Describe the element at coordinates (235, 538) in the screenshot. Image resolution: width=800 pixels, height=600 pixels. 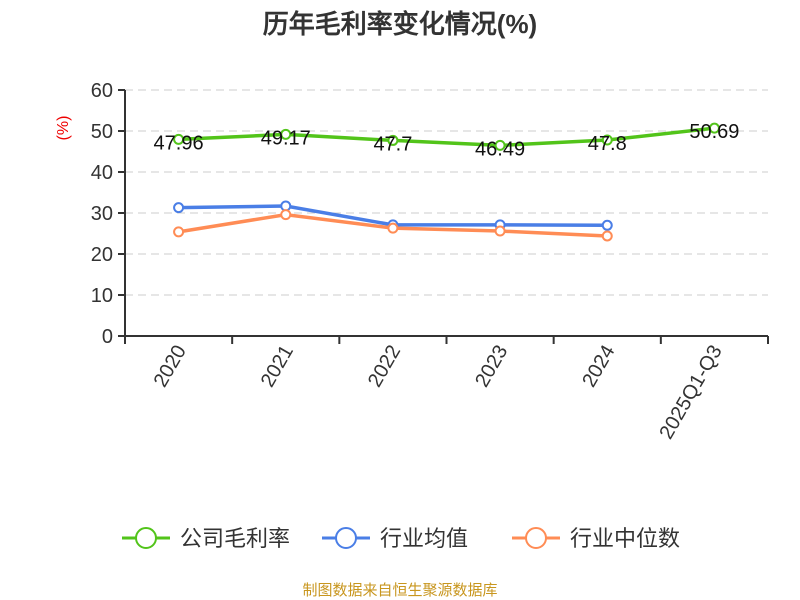
I see `legend-label: 公司毛利率` at that location.